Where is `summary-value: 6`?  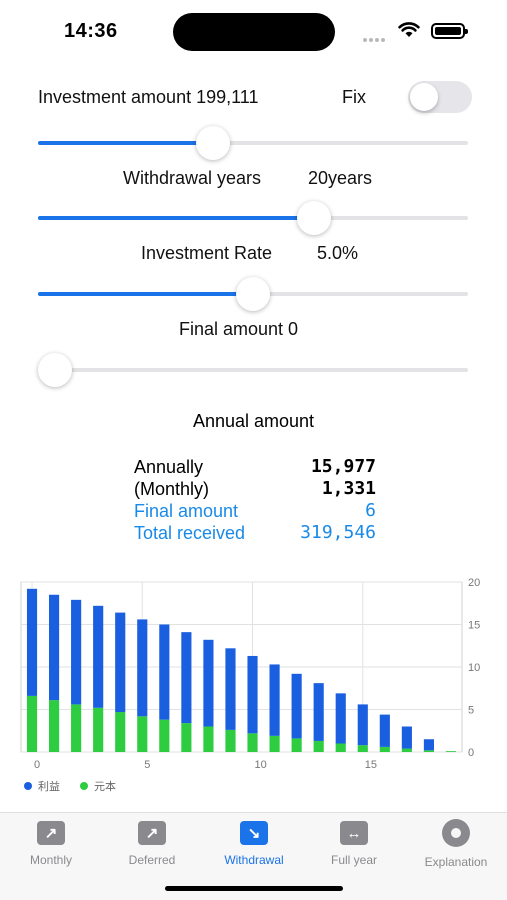 summary-value: 6 is located at coordinates (370, 510).